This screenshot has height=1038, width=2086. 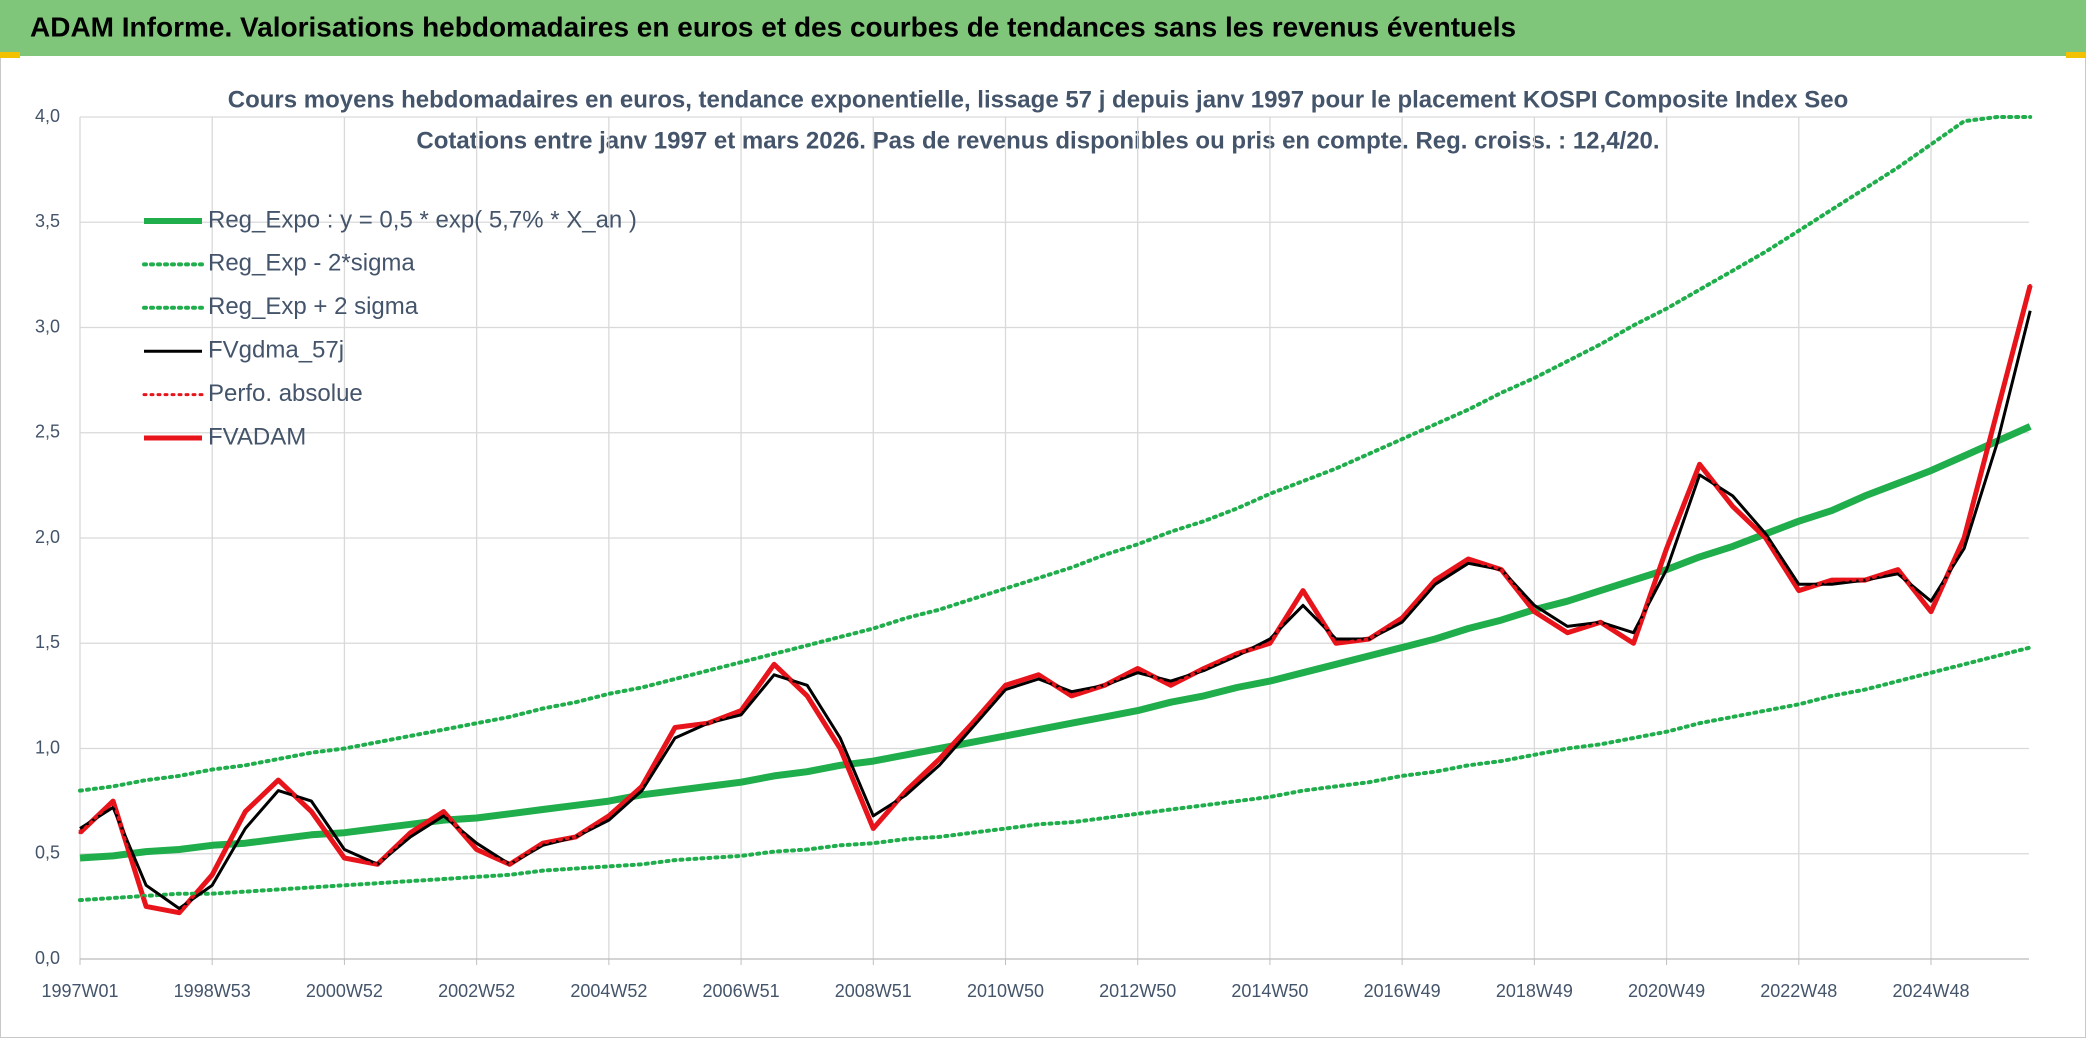 I want to click on x-tick-label: 2006W51, so click(x=741, y=991).